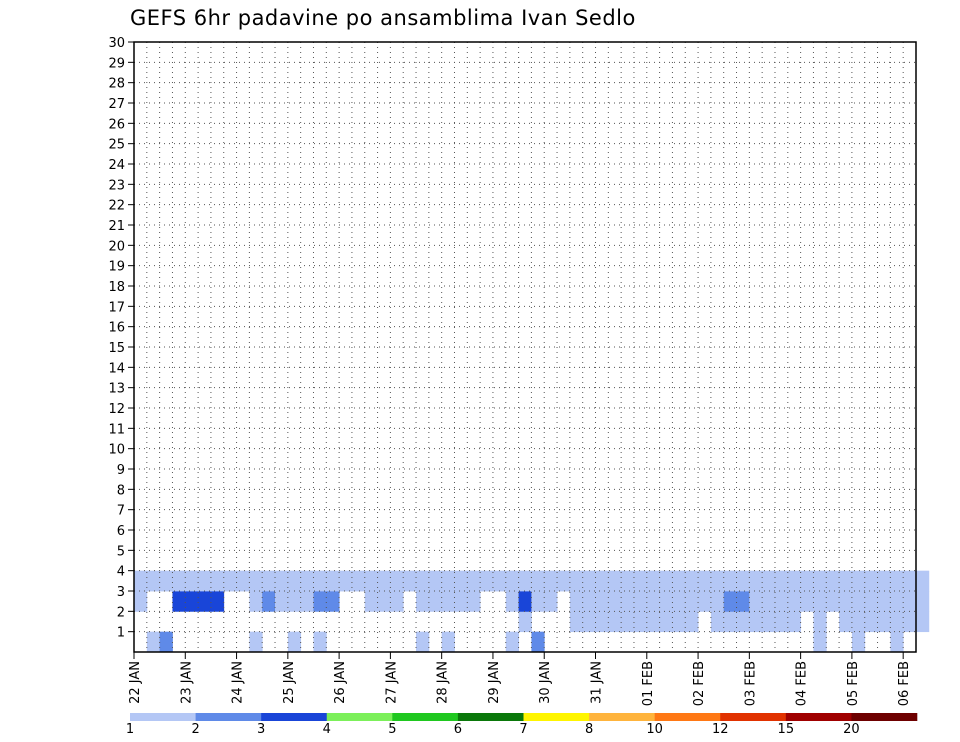 Image resolution: width=960 pixels, height=742 pixels. What do you see at coordinates (195, 729) in the screenshot?
I see `colorbar-label: 2` at bounding box center [195, 729].